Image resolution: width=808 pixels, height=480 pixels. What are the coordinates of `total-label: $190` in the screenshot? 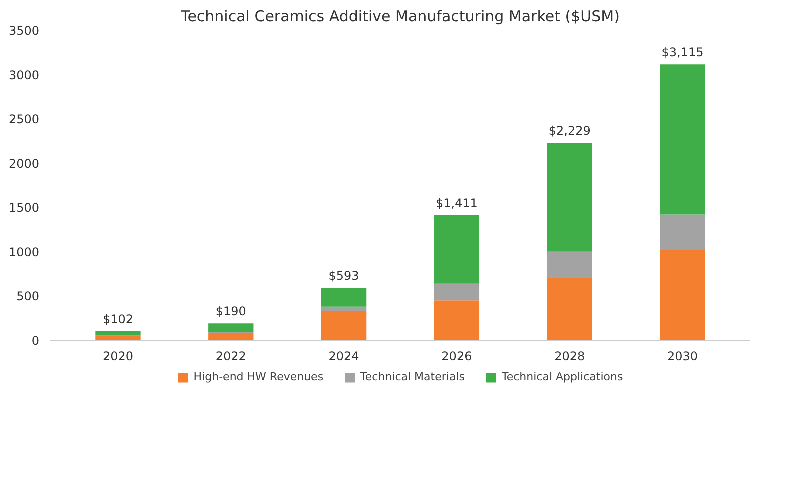 It's located at (231, 311).